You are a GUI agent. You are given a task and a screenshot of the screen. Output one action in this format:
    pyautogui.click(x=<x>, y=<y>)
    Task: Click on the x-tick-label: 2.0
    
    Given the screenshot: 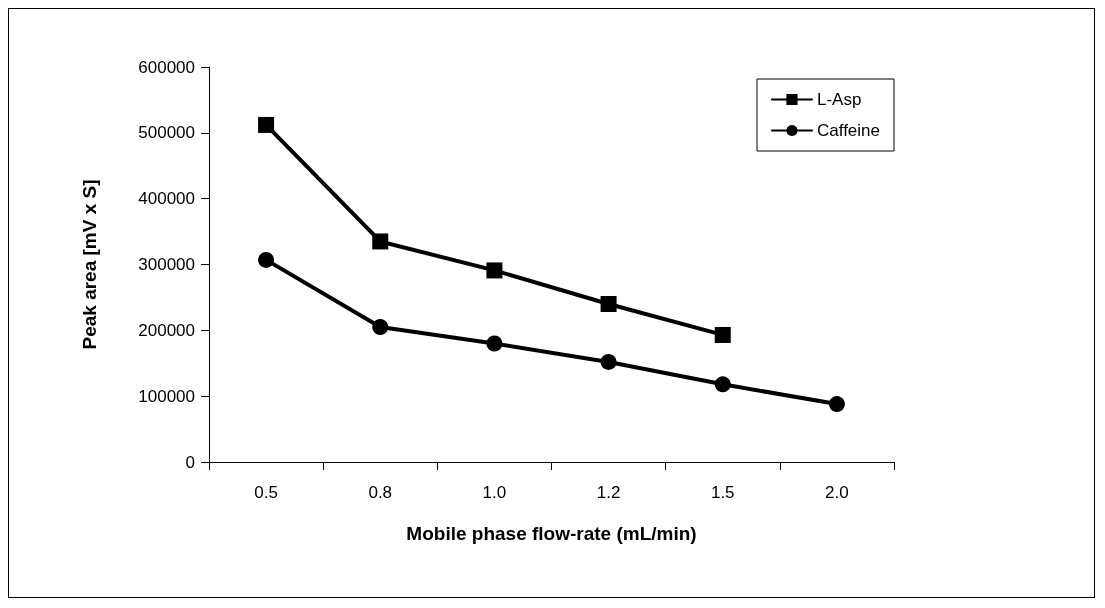 What is the action you would take?
    pyautogui.click(x=837, y=492)
    